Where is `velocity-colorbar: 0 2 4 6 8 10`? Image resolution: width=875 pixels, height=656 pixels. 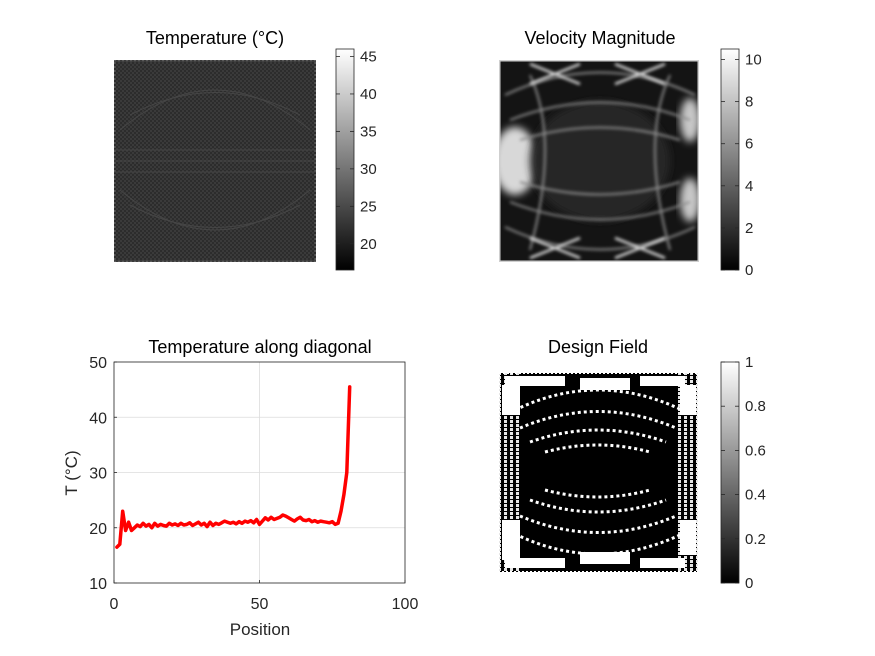 velocity-colorbar: 0 2 4 6 8 10 is located at coordinates (741, 163).